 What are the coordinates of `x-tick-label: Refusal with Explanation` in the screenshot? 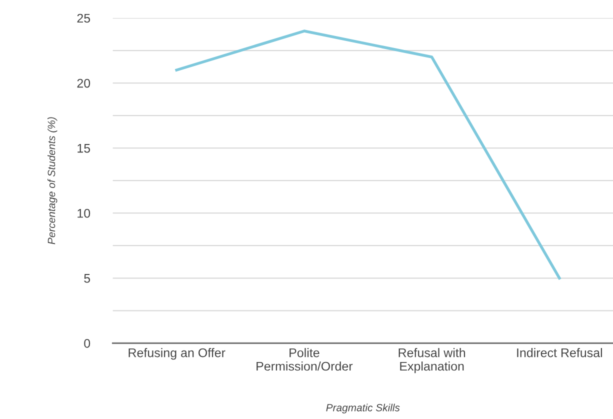 It's located at (432, 361).